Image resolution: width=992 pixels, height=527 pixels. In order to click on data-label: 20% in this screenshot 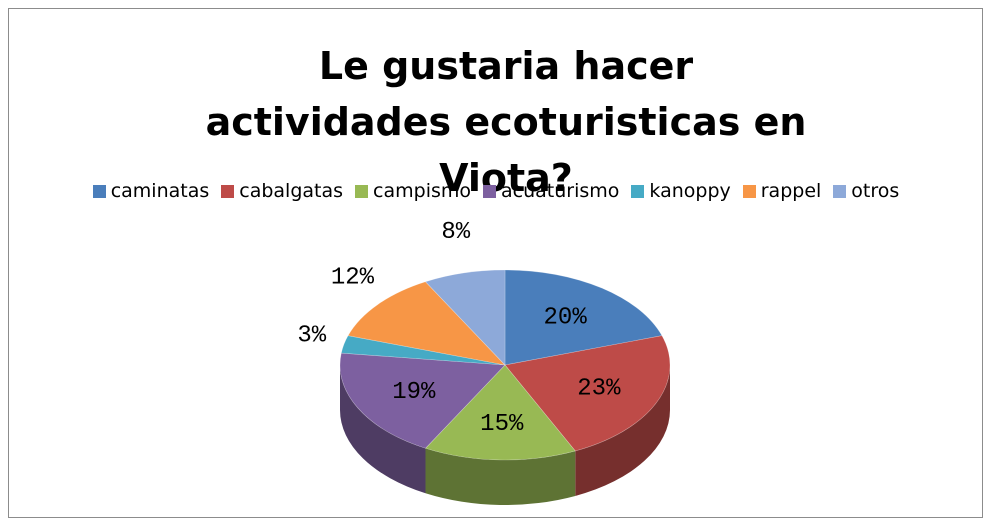, I will do `click(566, 318)`.